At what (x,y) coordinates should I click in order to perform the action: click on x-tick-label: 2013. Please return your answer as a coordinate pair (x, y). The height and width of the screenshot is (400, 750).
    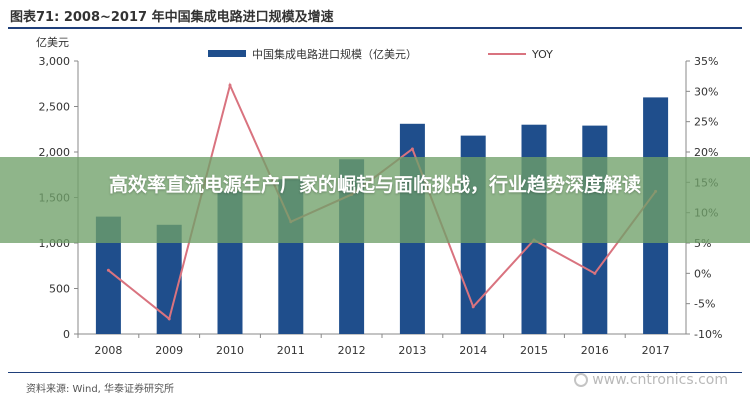
    Looking at the image, I should click on (412, 350).